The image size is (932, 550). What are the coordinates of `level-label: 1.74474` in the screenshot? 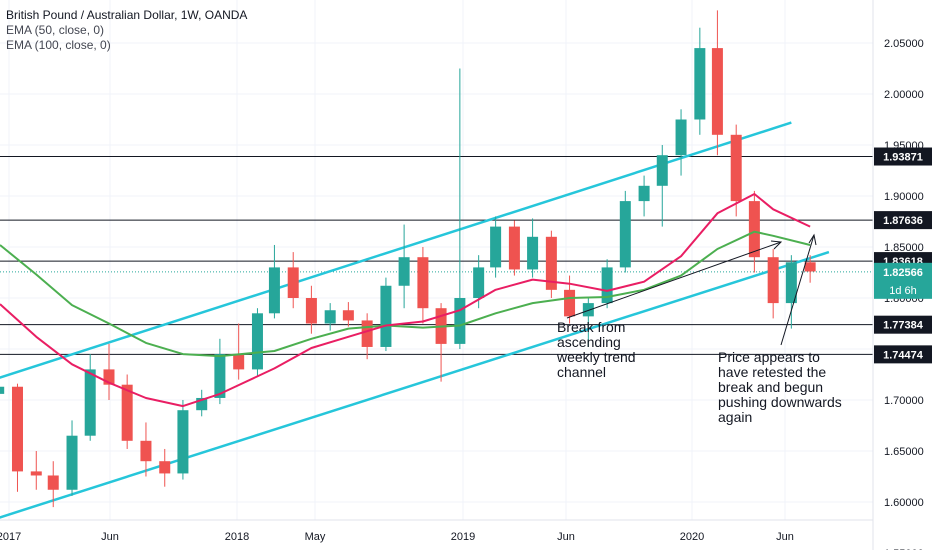 It's located at (903, 355).